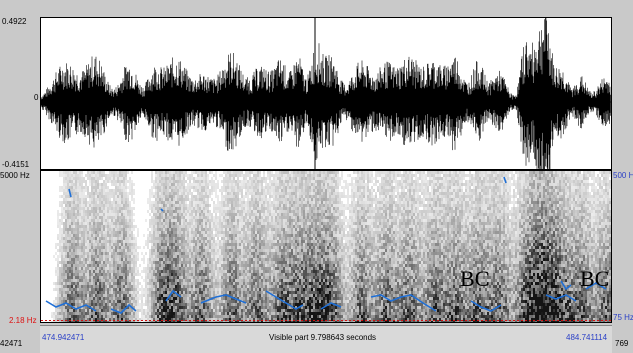 Image resolution: width=633 pixels, height=353 pixels. Describe the element at coordinates (594, 279) in the screenshot. I see `annotation-bc-2: BC` at that location.